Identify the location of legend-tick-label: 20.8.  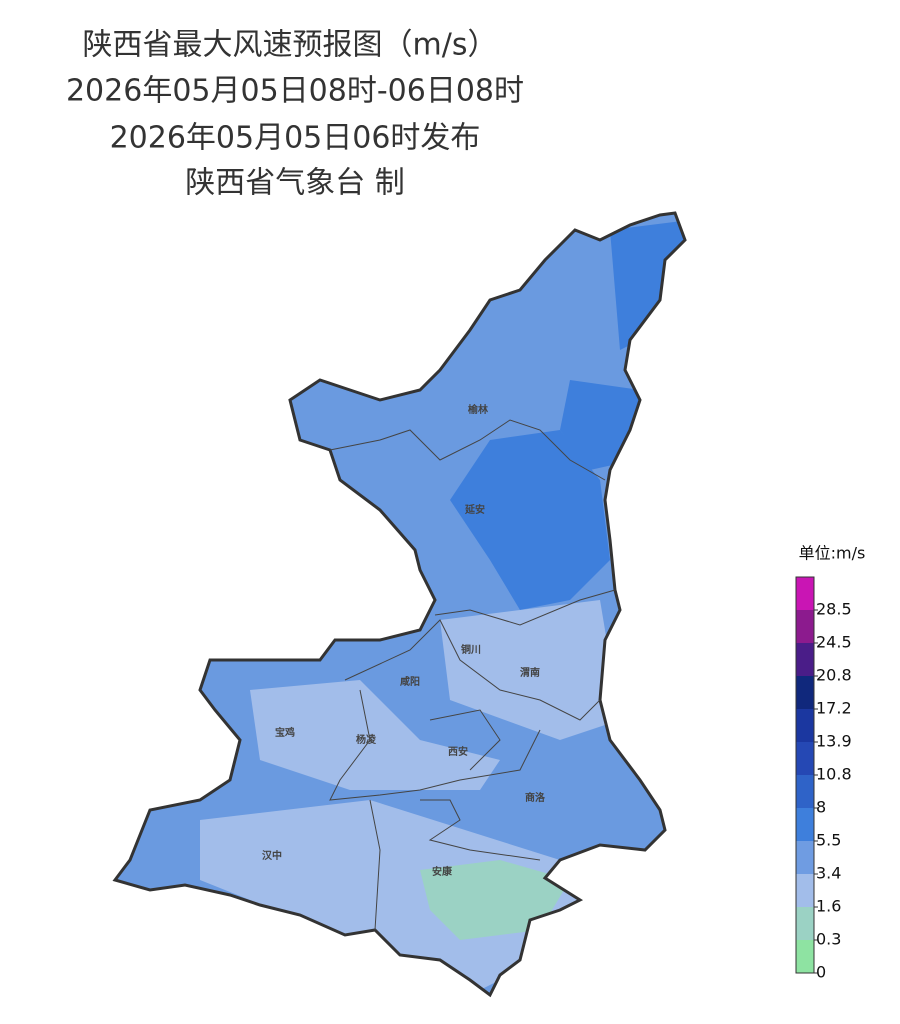
(834, 675).